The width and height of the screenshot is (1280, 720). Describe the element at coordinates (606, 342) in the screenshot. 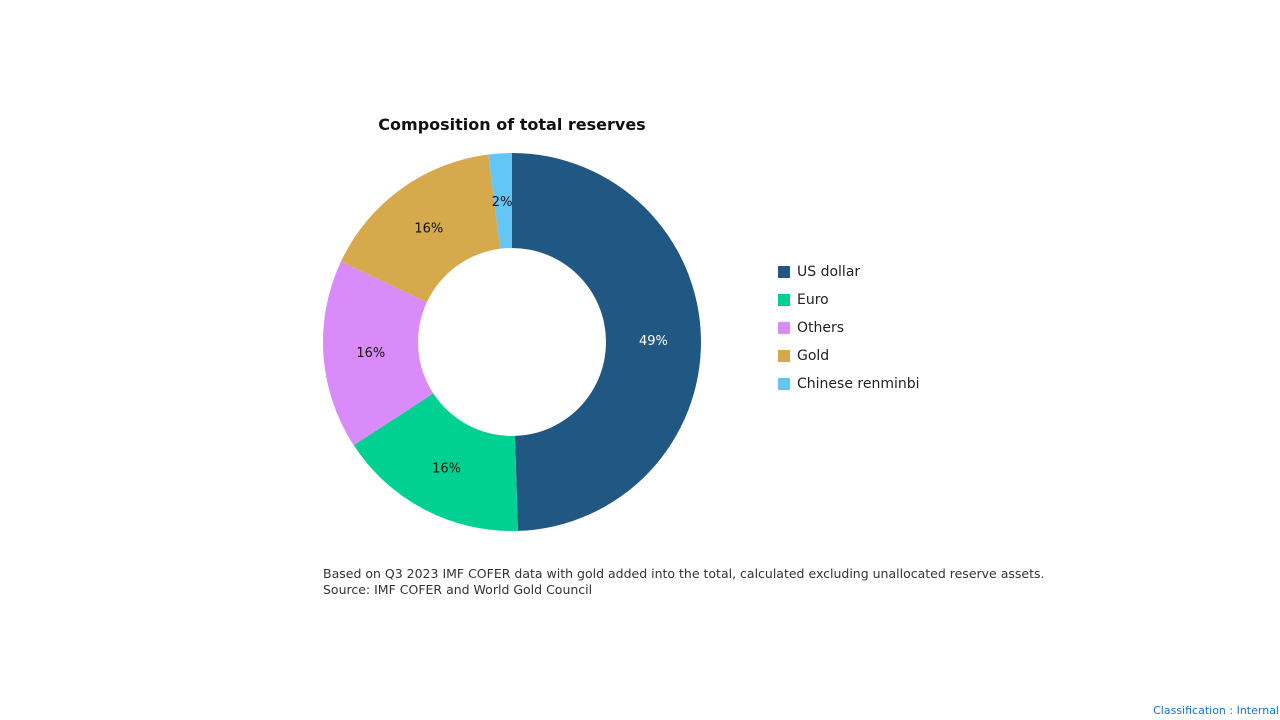

I see `donut-segment-us-dollar` at that location.